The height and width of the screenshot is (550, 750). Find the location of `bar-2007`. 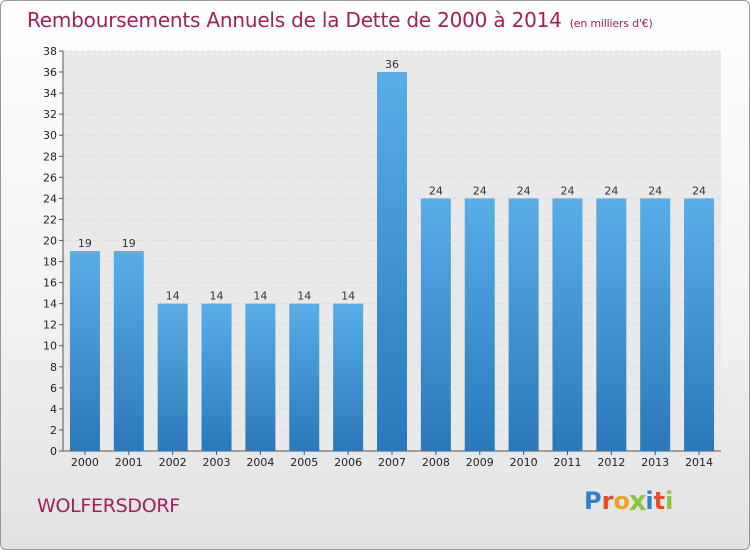

bar-2007 is located at coordinates (392, 261).